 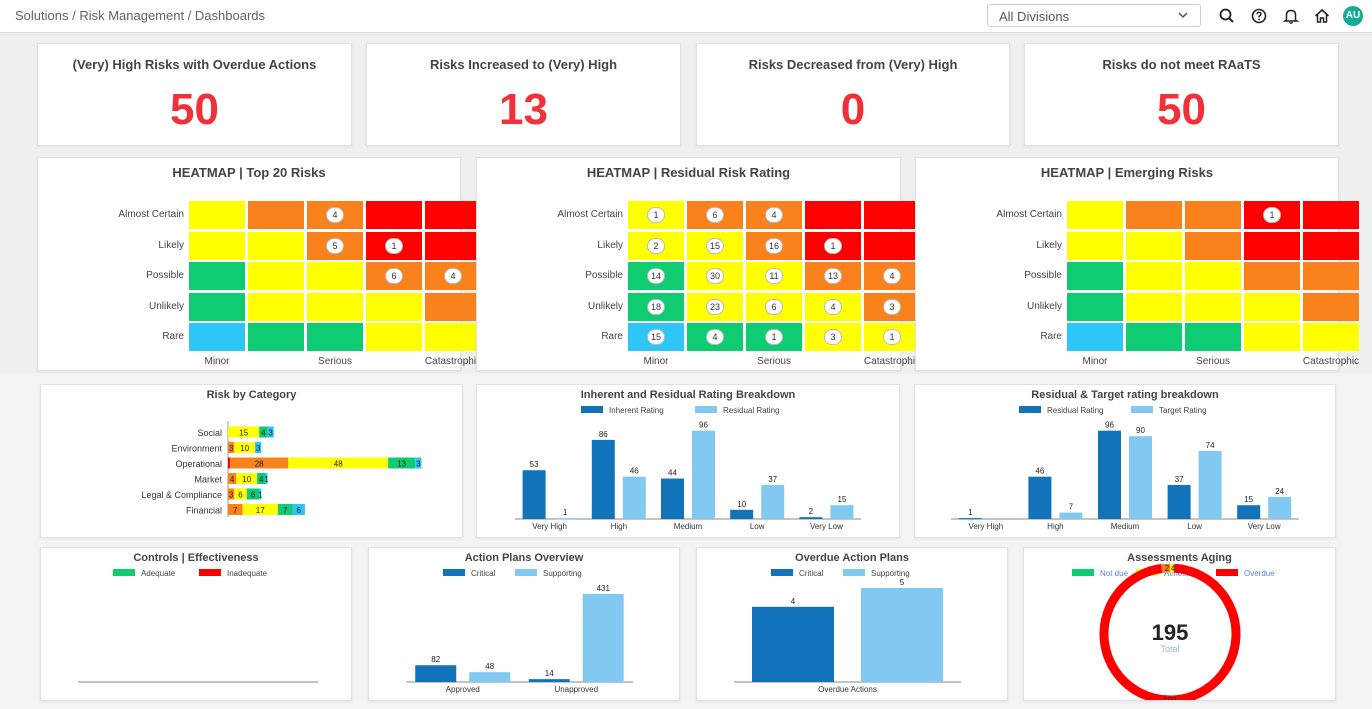 I want to click on heatmap-cell: 30, so click(x=715, y=276).